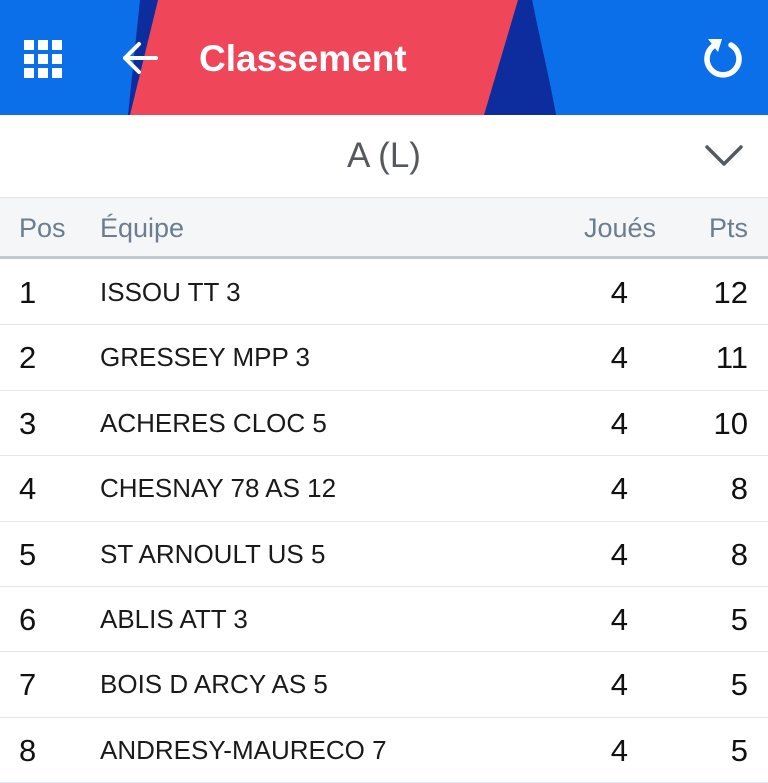  What do you see at coordinates (214, 684) in the screenshot?
I see `row-team-name: BOIS D ARCY AS 5` at bounding box center [214, 684].